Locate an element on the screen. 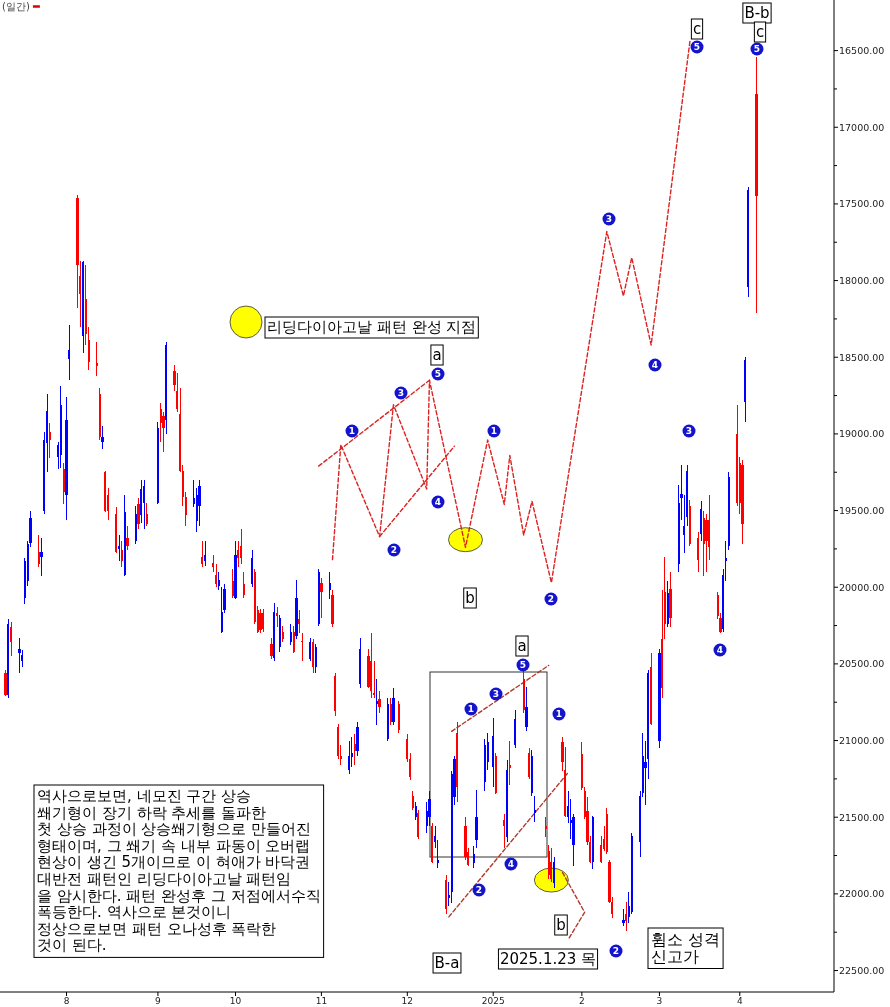  x-tick-label: 8 is located at coordinates (66, 1001).